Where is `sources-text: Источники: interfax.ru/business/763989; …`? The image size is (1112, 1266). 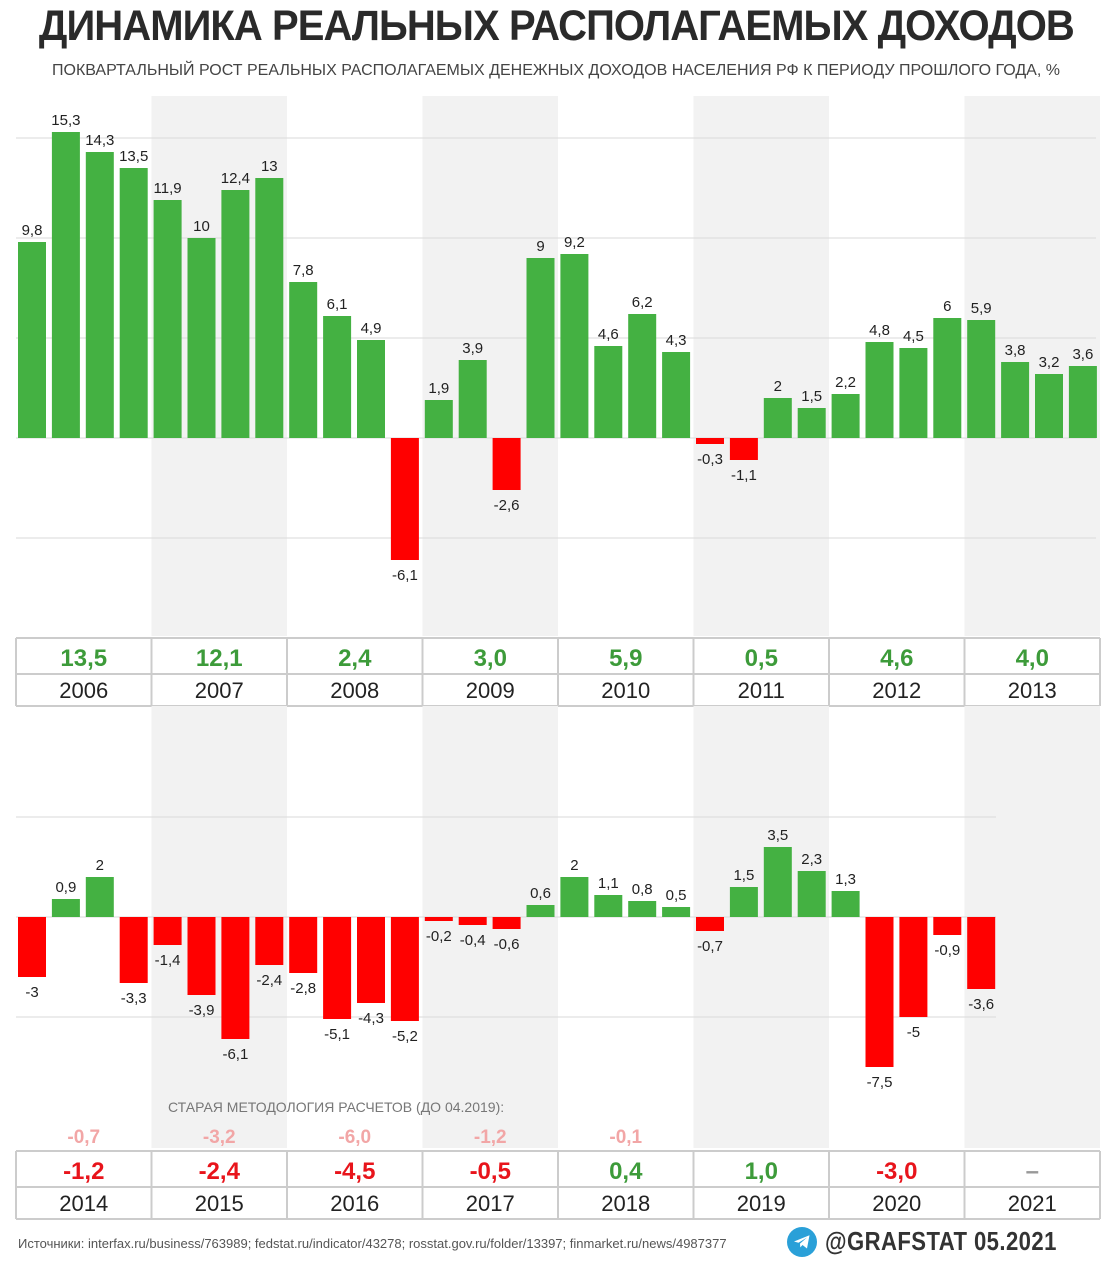
sources-text: Источники: interfax.ru/business/763989; … is located at coordinates (372, 1243).